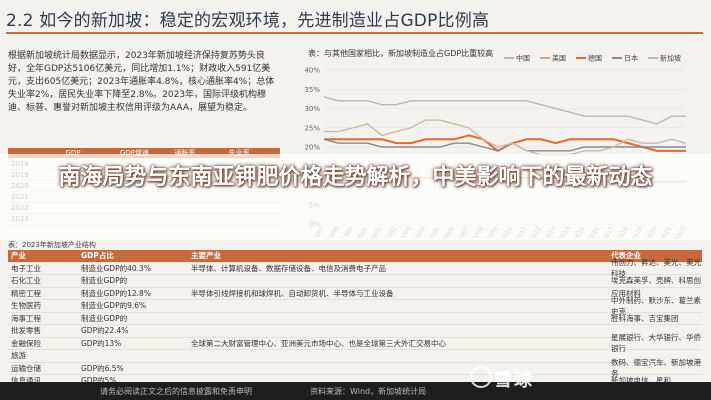 Image resolution: width=711 pixels, height=400 pixels. I want to click on footer-source: 资料来源：Wind，新加坡统计局, so click(368, 391).